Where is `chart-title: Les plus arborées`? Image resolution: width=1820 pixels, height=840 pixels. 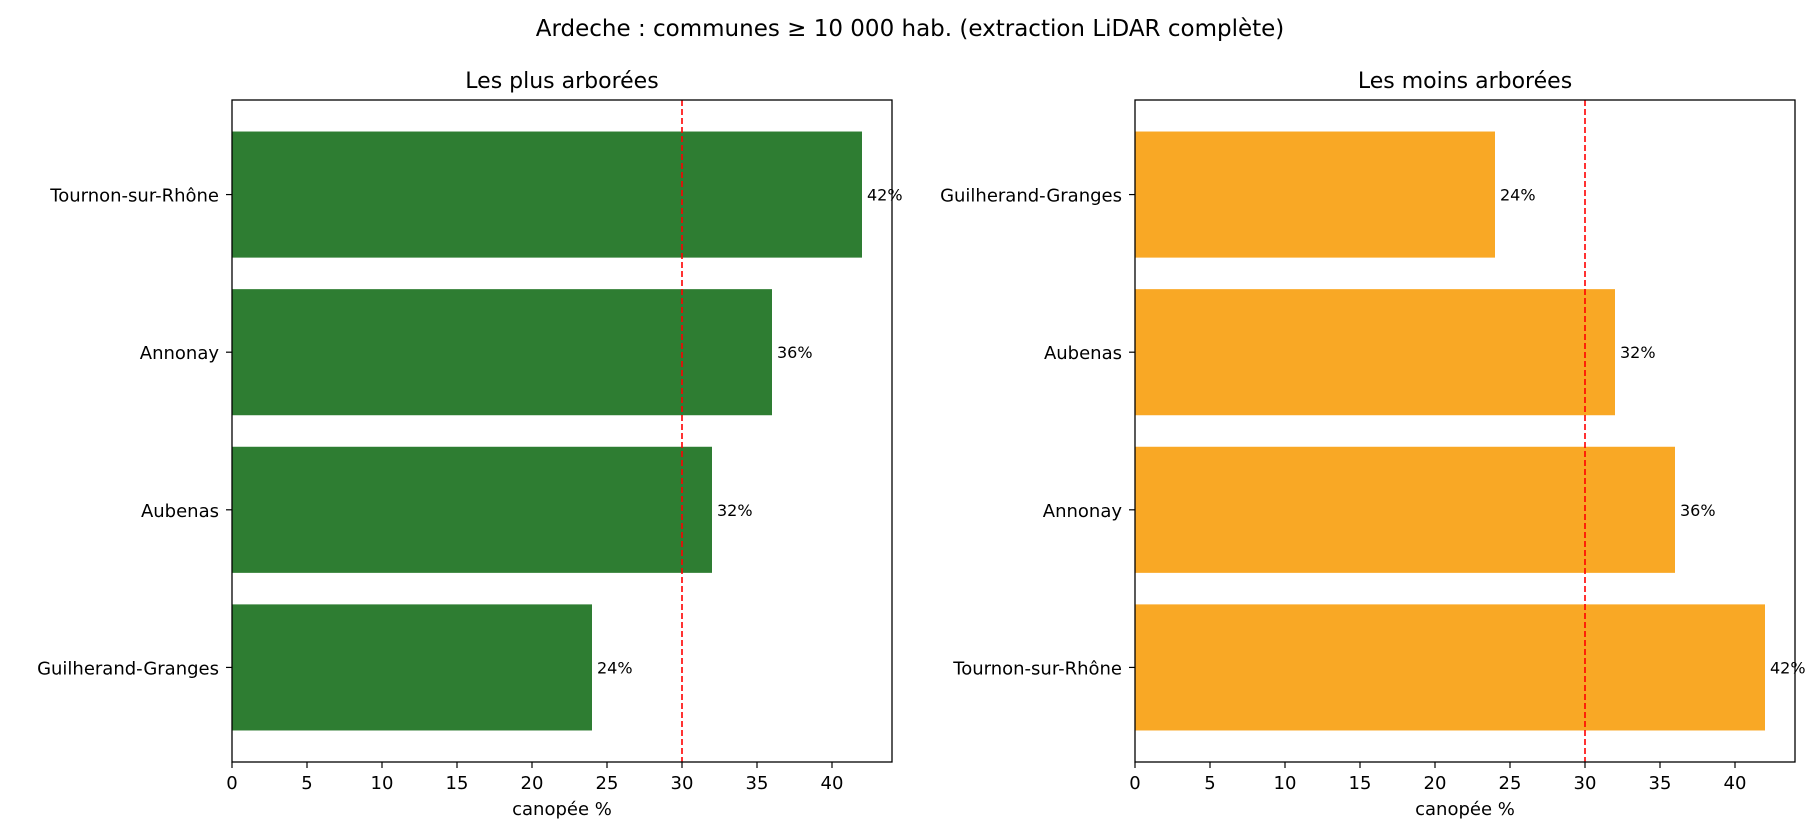
chart-title: Les plus arborées is located at coordinates (561, 81).